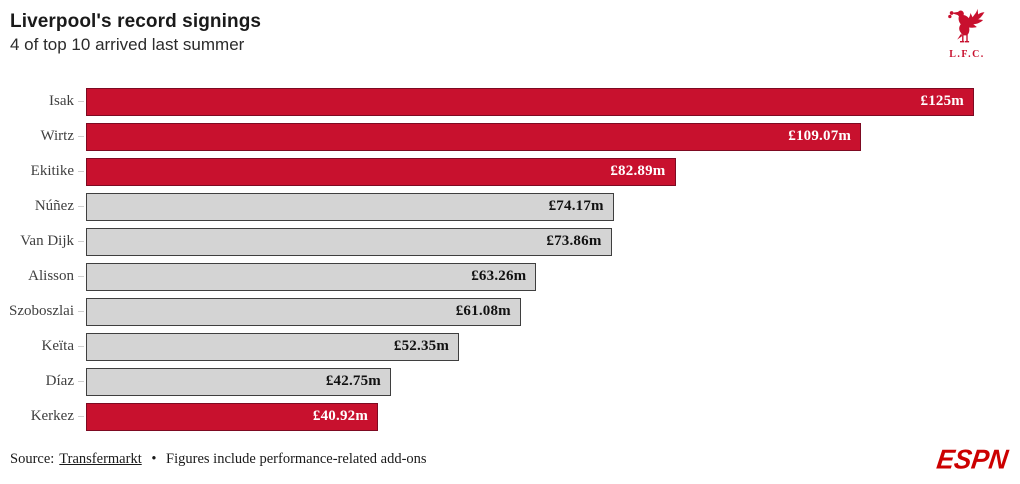  I want to click on bar-track: £40.92m, so click(529, 416).